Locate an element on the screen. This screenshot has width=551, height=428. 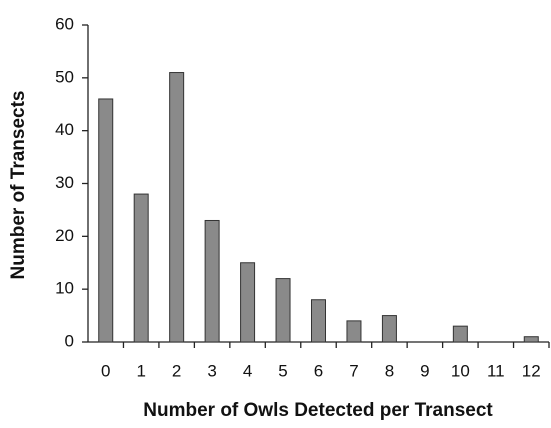
y-tick-label: 50 is located at coordinates (64, 76).